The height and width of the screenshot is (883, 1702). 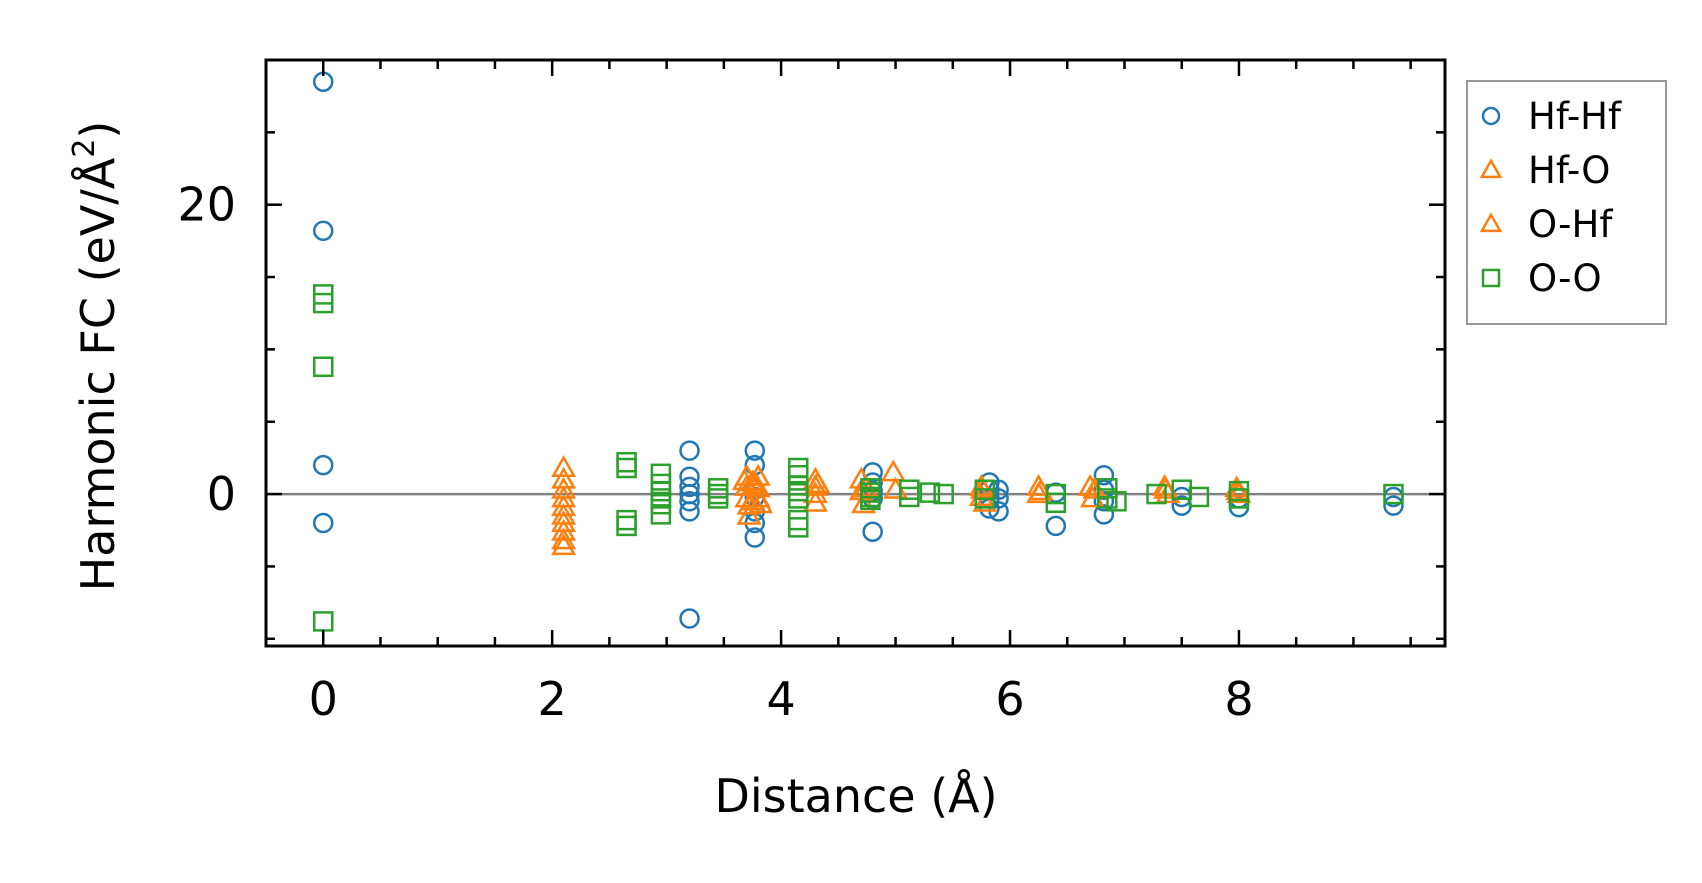 I want to click on legend-label-o-o: O-O, so click(x=1565, y=278).